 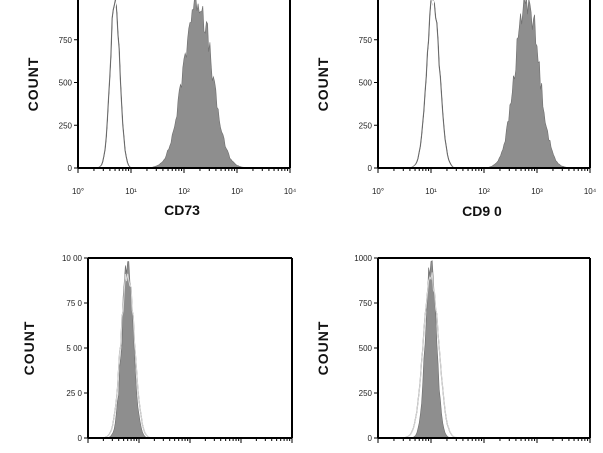 I want to click on y-tick-label: 1000, so click(x=363, y=258).